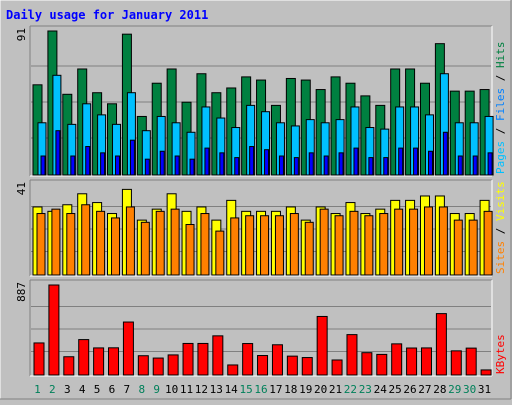 The image size is (512, 405). What do you see at coordinates (21, 292) in the screenshot?
I see `panel-kbytes-max-label: 887` at bounding box center [21, 292].